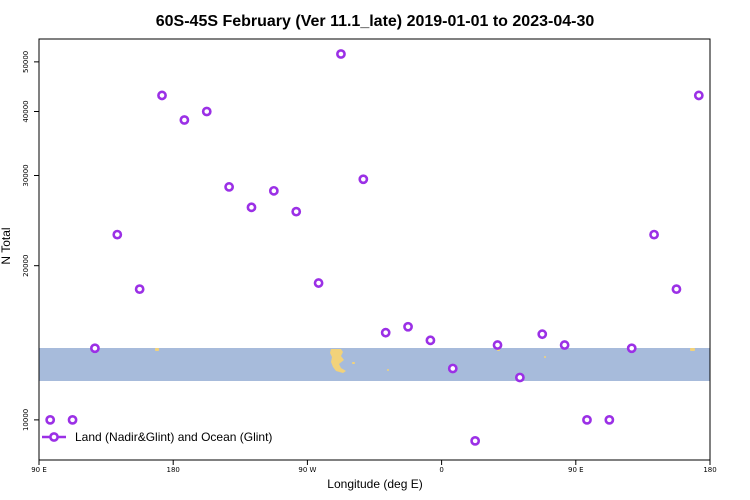 The image size is (750, 500). Describe the element at coordinates (576, 470) in the screenshot. I see `x-tick-label-4: 90 E` at that location.